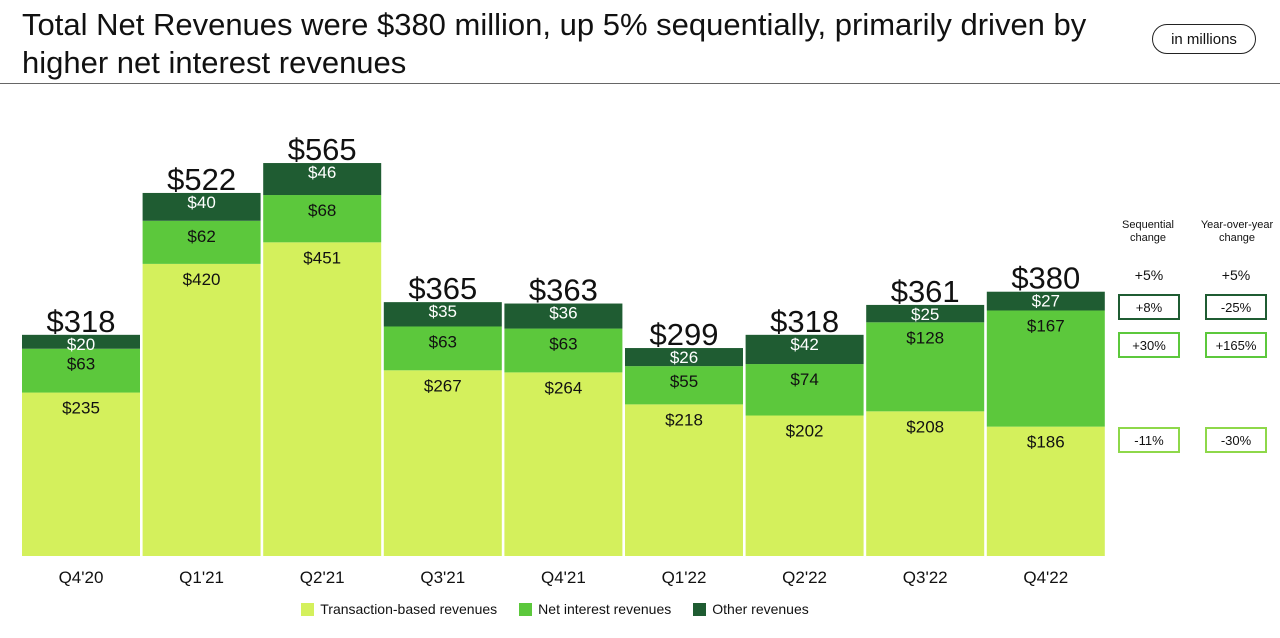 The height and width of the screenshot is (638, 1280). I want to click on data-label-transaction: $186, so click(1046, 442).